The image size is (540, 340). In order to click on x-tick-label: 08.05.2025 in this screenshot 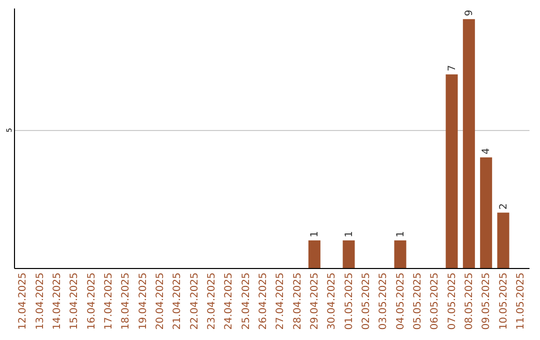, I will do `click(469, 301)`.